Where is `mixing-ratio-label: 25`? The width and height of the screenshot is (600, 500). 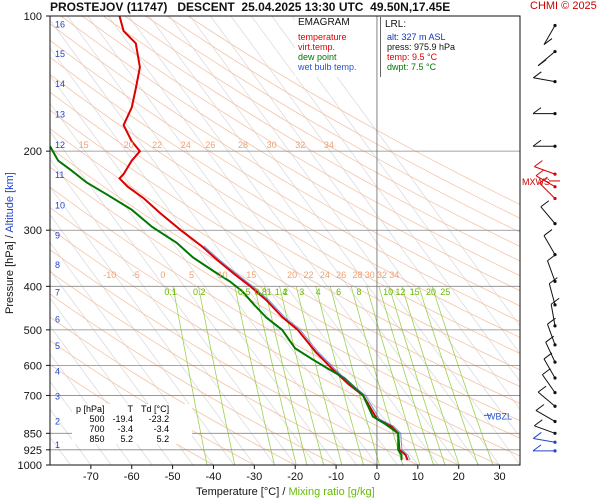
mixing-ratio-label: 25 is located at coordinates (445, 292).